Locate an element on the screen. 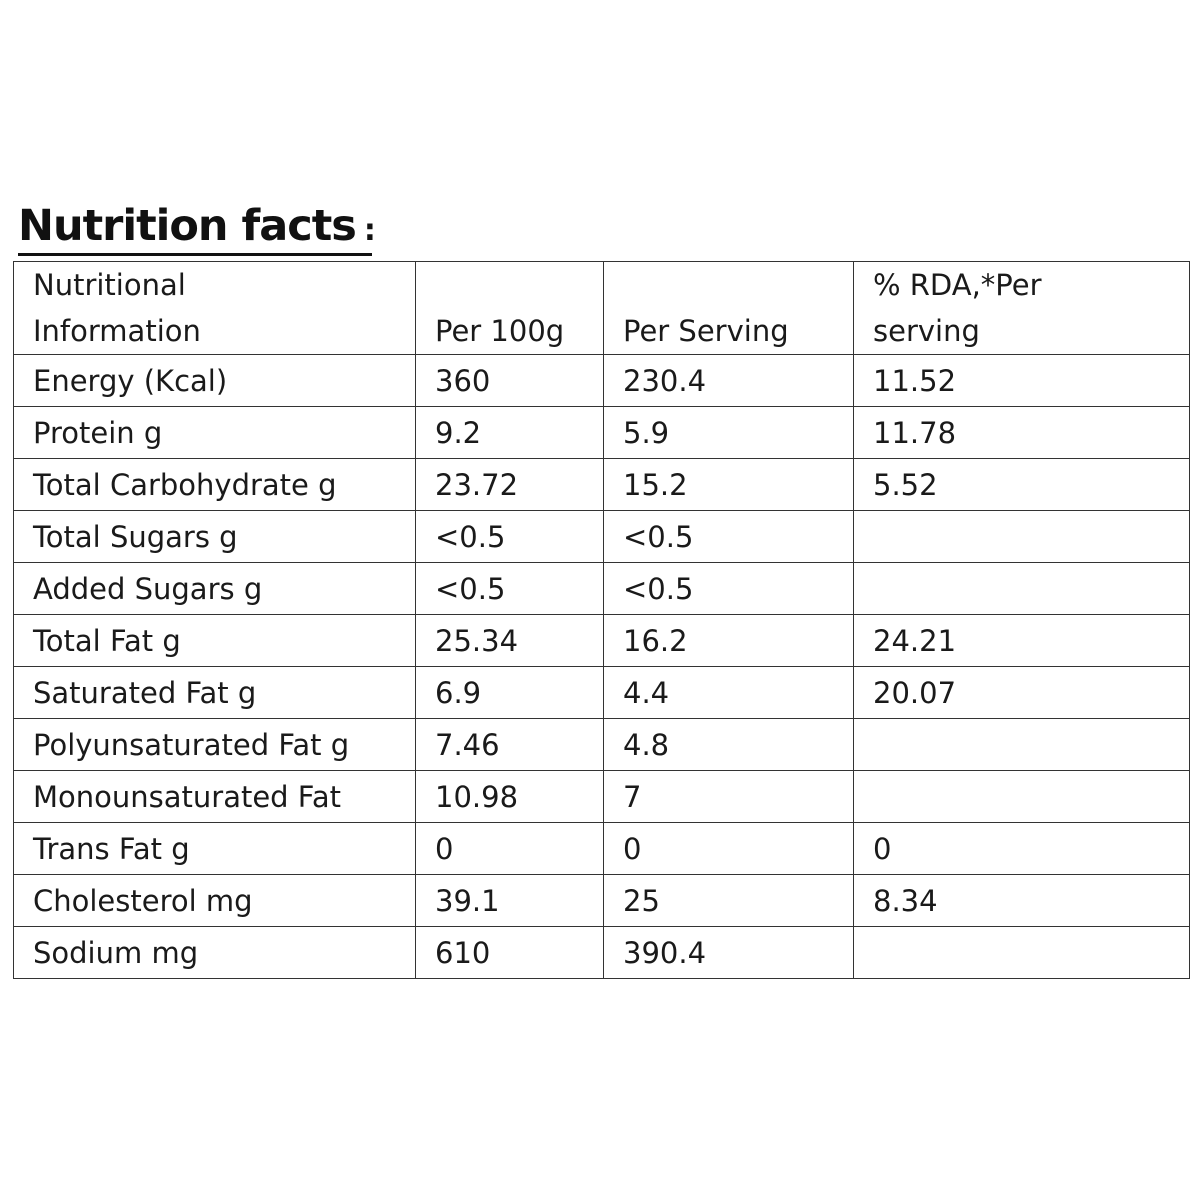 The width and height of the screenshot is (1200, 1200). table-row: Total Carbohydrate g 23.72 15.2 5.52 is located at coordinates (601, 484).